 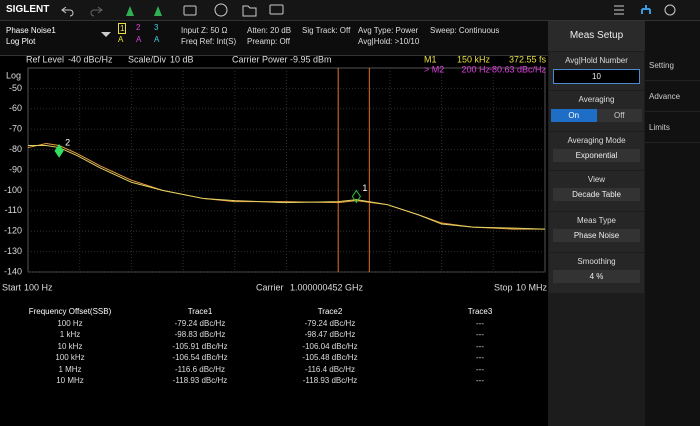 I want to click on carrier-power-label: Carrier Power, so click(x=260, y=60).